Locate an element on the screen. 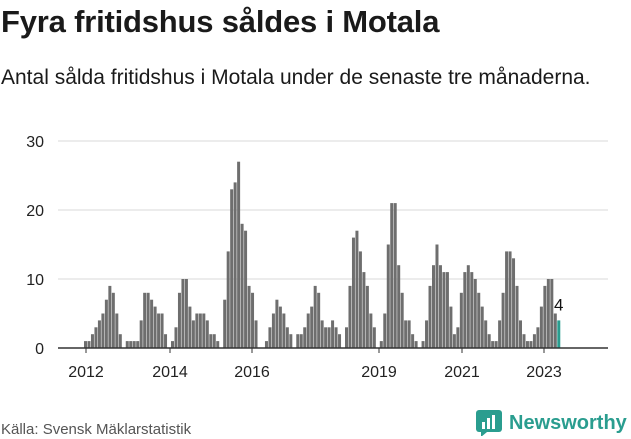  x-tick-label: 2019 is located at coordinates (379, 372).